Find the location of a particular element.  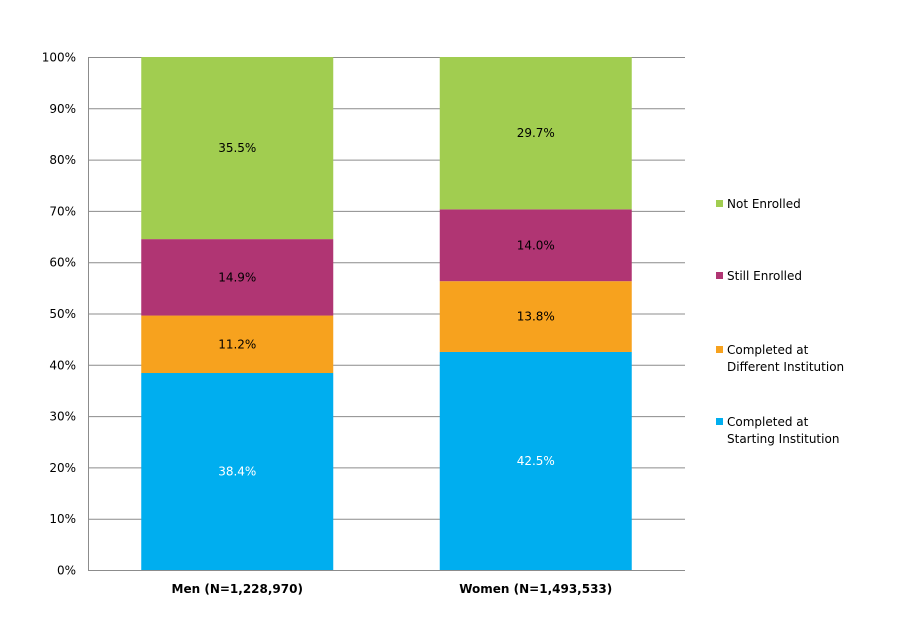

y-tick-label: 80% is located at coordinates (62, 160).